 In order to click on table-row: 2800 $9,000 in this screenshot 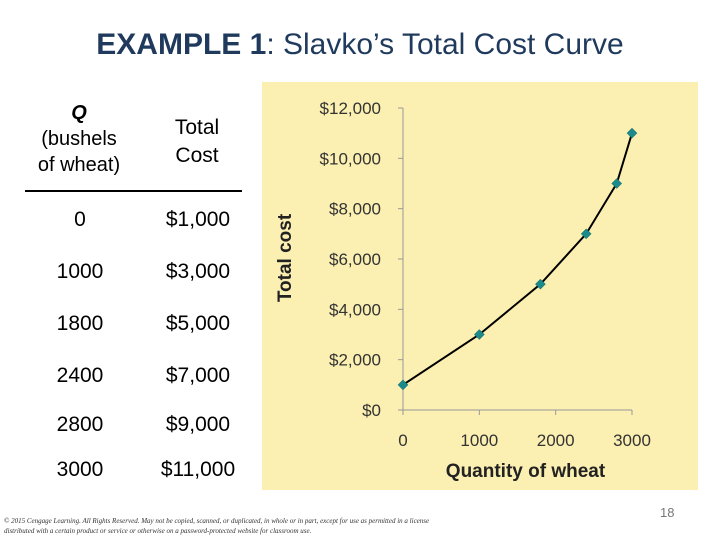, I will do `click(140, 425)`.